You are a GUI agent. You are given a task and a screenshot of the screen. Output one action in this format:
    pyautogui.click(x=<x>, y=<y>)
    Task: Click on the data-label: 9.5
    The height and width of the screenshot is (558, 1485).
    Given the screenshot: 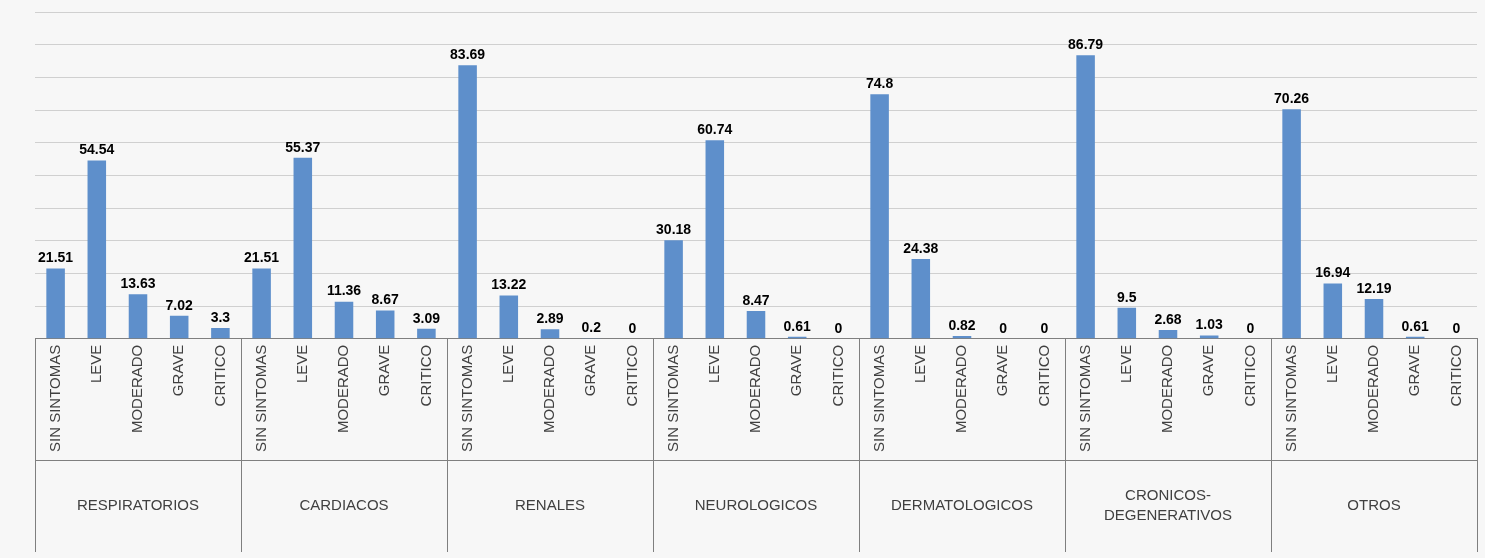 What is the action you would take?
    pyautogui.click(x=1127, y=296)
    